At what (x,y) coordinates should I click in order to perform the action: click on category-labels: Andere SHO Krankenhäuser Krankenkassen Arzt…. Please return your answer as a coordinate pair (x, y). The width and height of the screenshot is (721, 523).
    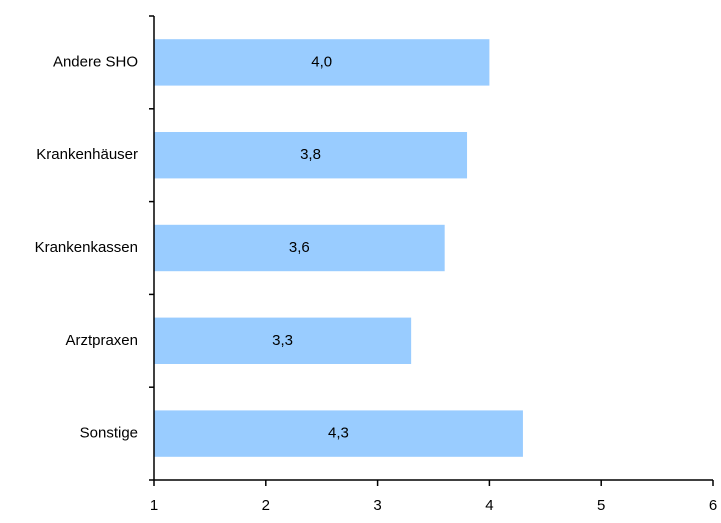
    Looking at the image, I should click on (86, 247).